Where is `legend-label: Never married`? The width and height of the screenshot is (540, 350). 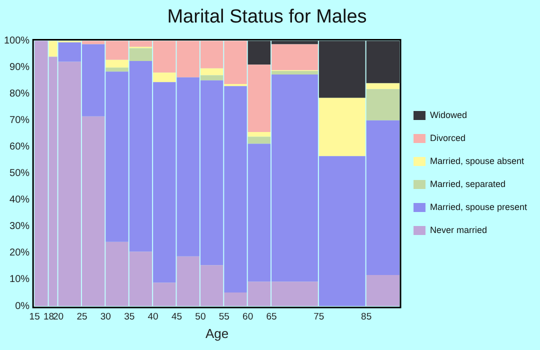 legend-label: Never married is located at coordinates (459, 229).